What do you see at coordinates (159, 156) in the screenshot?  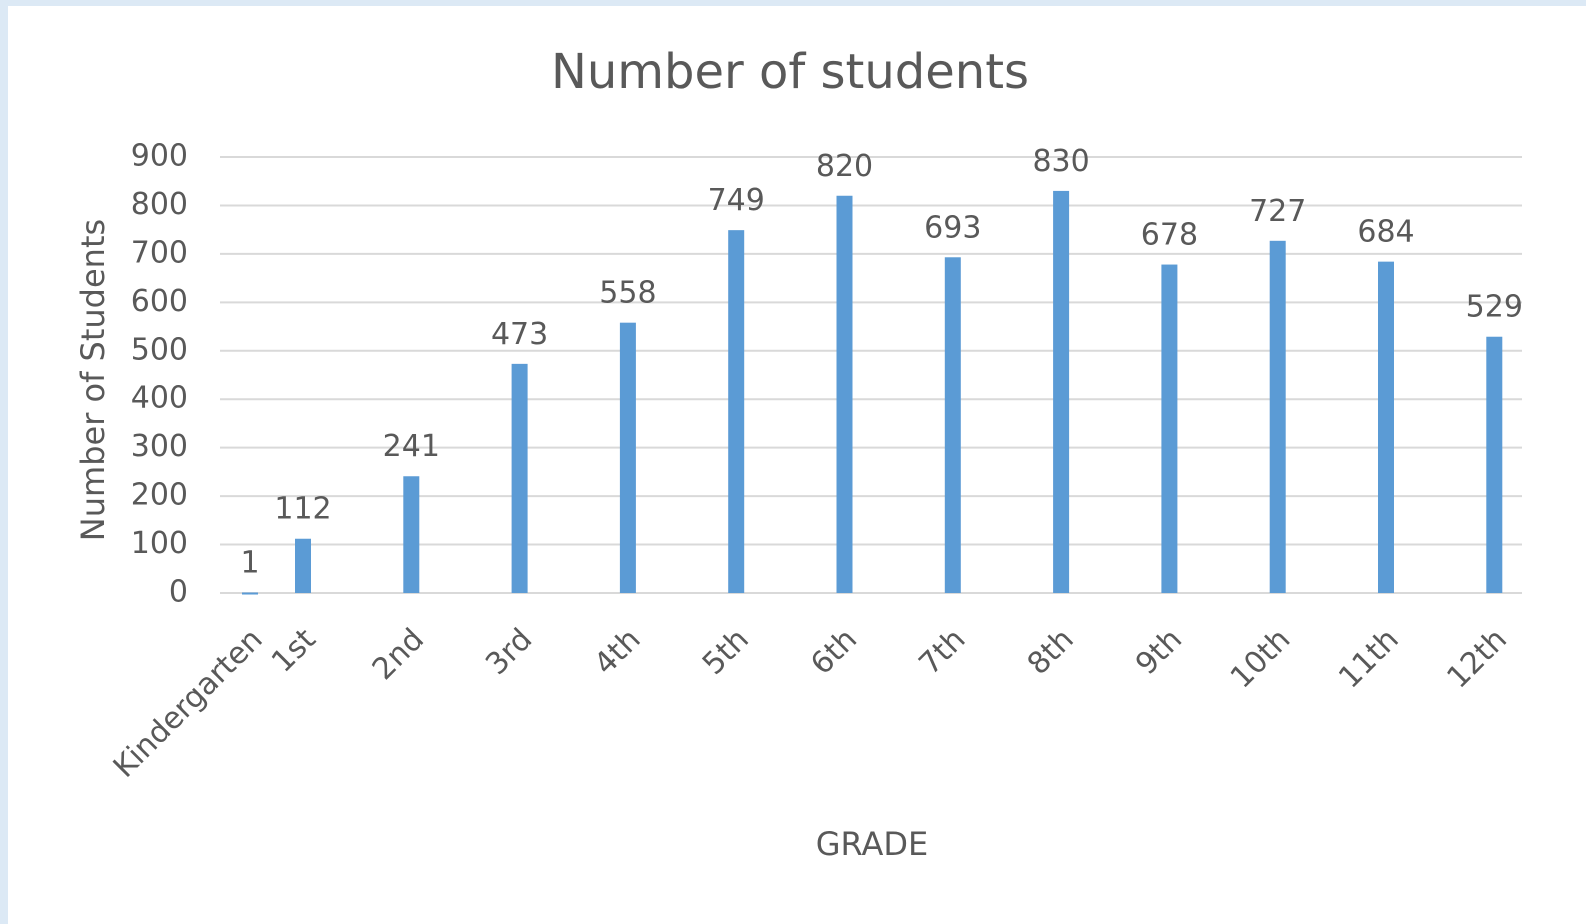 I see `y-tick-label: 900` at bounding box center [159, 156].